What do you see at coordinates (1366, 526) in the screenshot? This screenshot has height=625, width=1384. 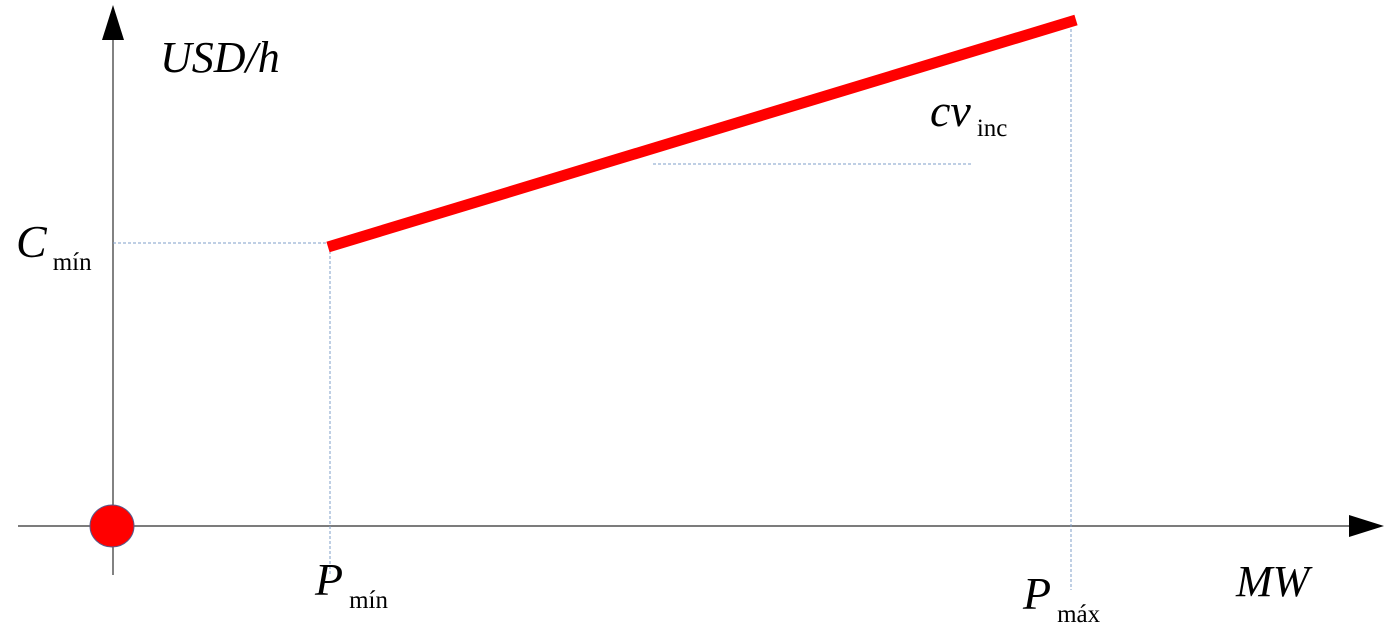 I see `x-axis-arrowhead` at bounding box center [1366, 526].